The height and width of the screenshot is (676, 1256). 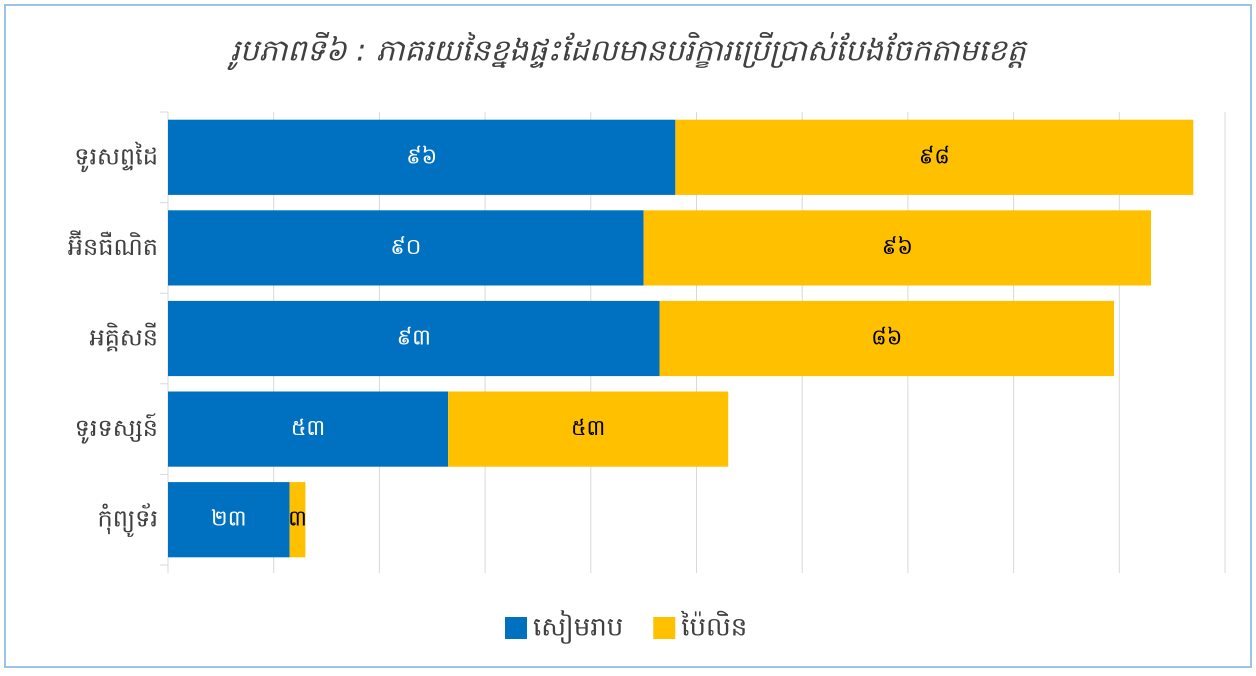 I want to click on y-tick-label: អគ្គិសនី, so click(x=123, y=337).